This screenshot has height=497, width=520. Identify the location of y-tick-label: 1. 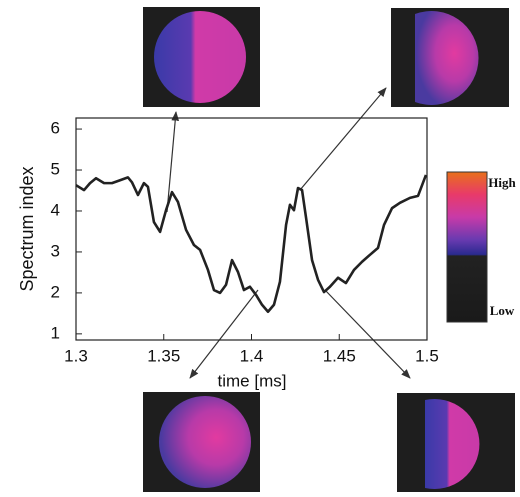
(55, 332).